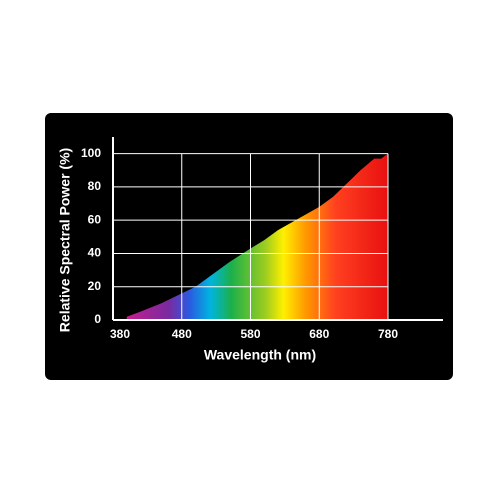  What do you see at coordinates (95, 186) in the screenshot?
I see `y-tick-label: 80` at bounding box center [95, 186].